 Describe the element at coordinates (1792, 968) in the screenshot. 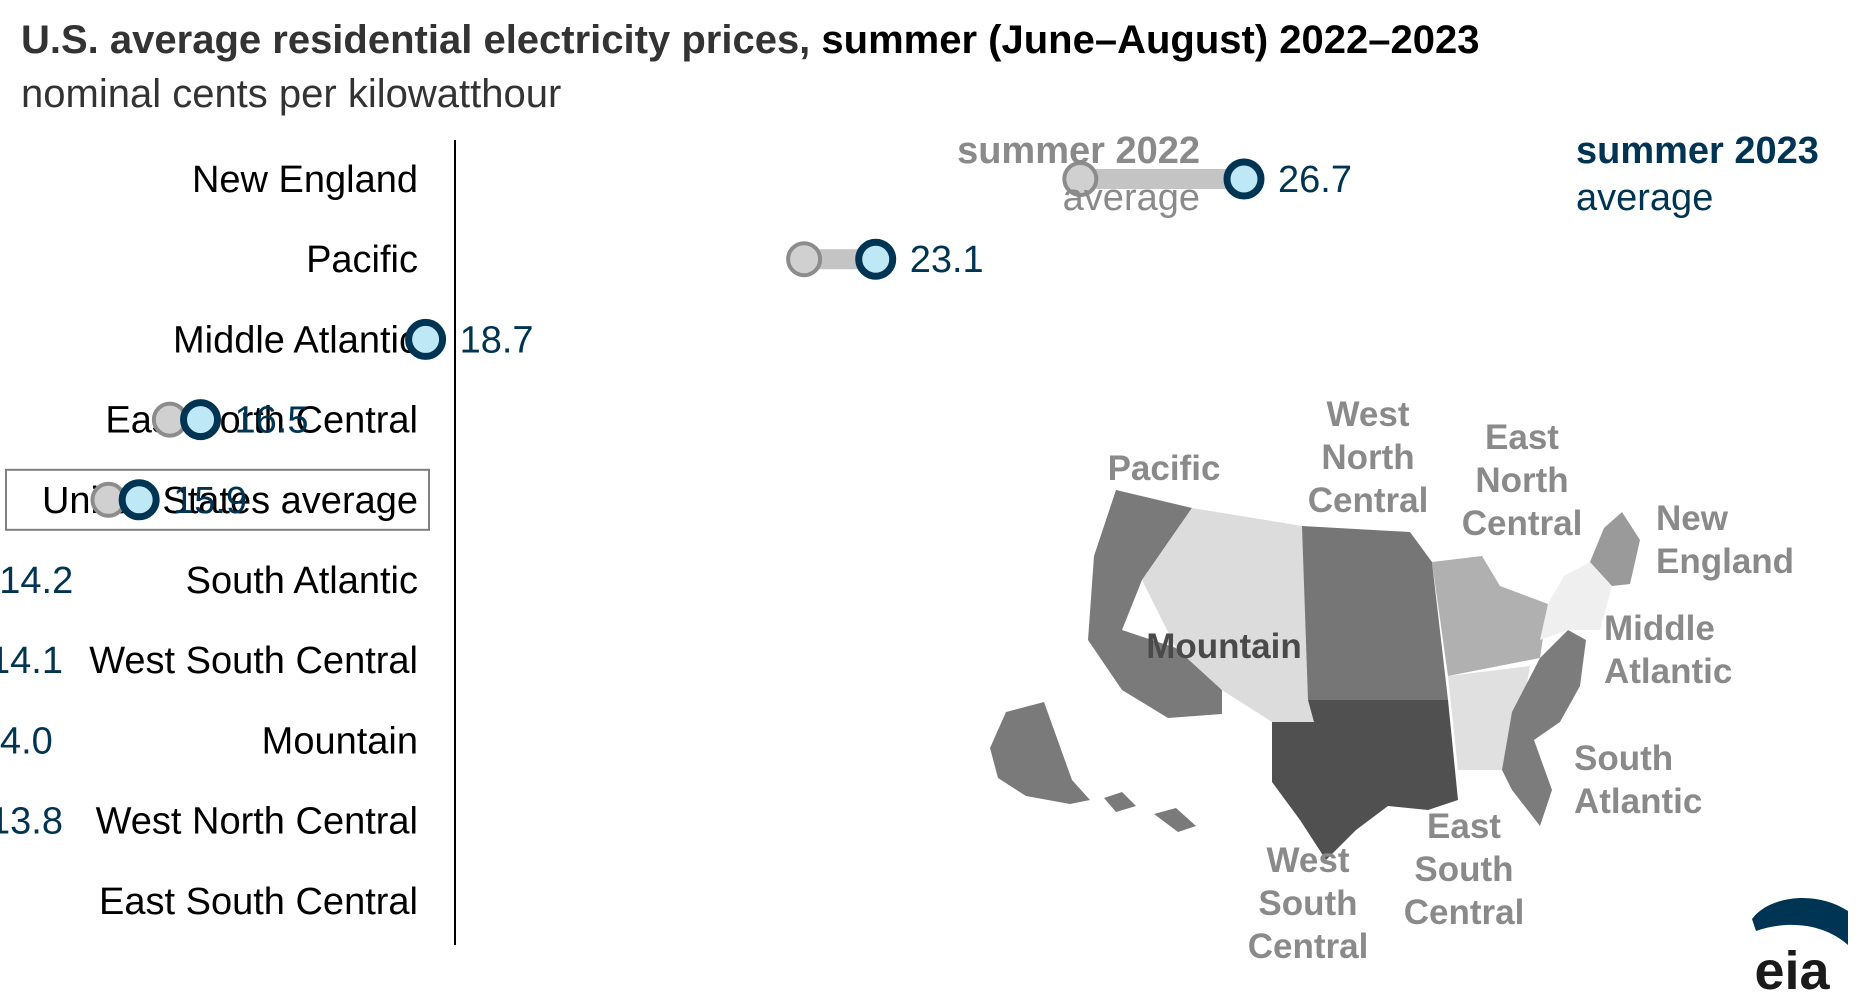

I see `eia-logo-text: eia` at that location.